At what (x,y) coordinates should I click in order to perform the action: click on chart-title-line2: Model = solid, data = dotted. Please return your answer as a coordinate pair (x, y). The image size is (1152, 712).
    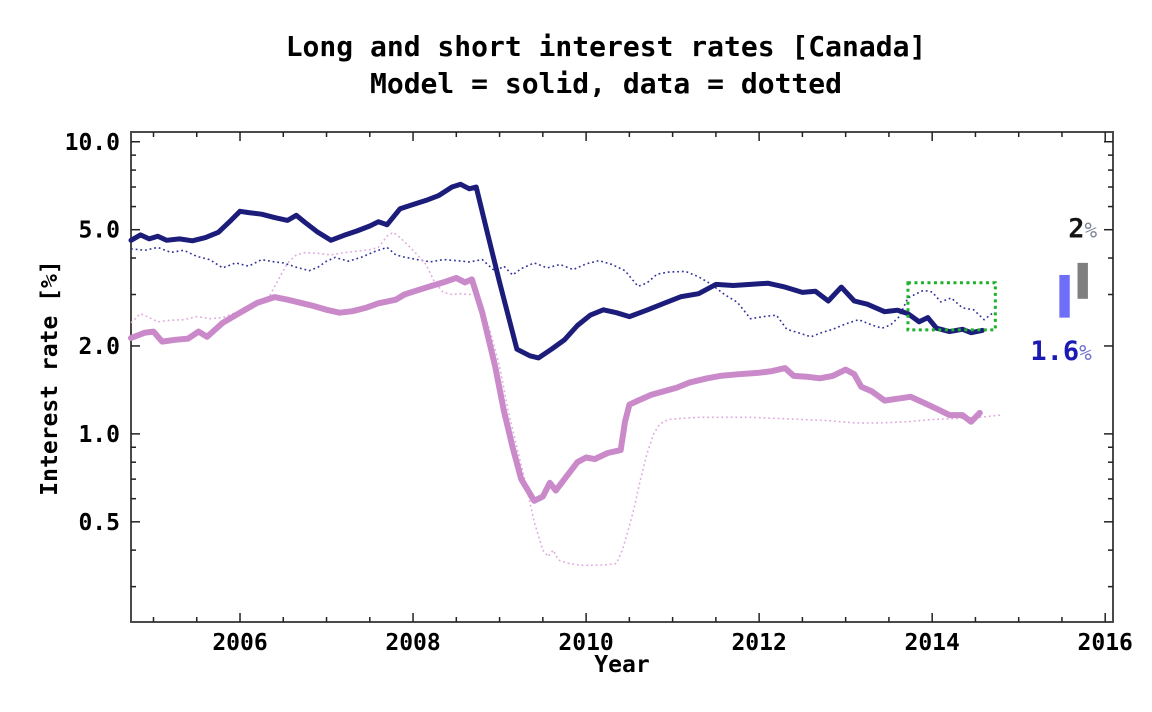
    Looking at the image, I should click on (605, 83).